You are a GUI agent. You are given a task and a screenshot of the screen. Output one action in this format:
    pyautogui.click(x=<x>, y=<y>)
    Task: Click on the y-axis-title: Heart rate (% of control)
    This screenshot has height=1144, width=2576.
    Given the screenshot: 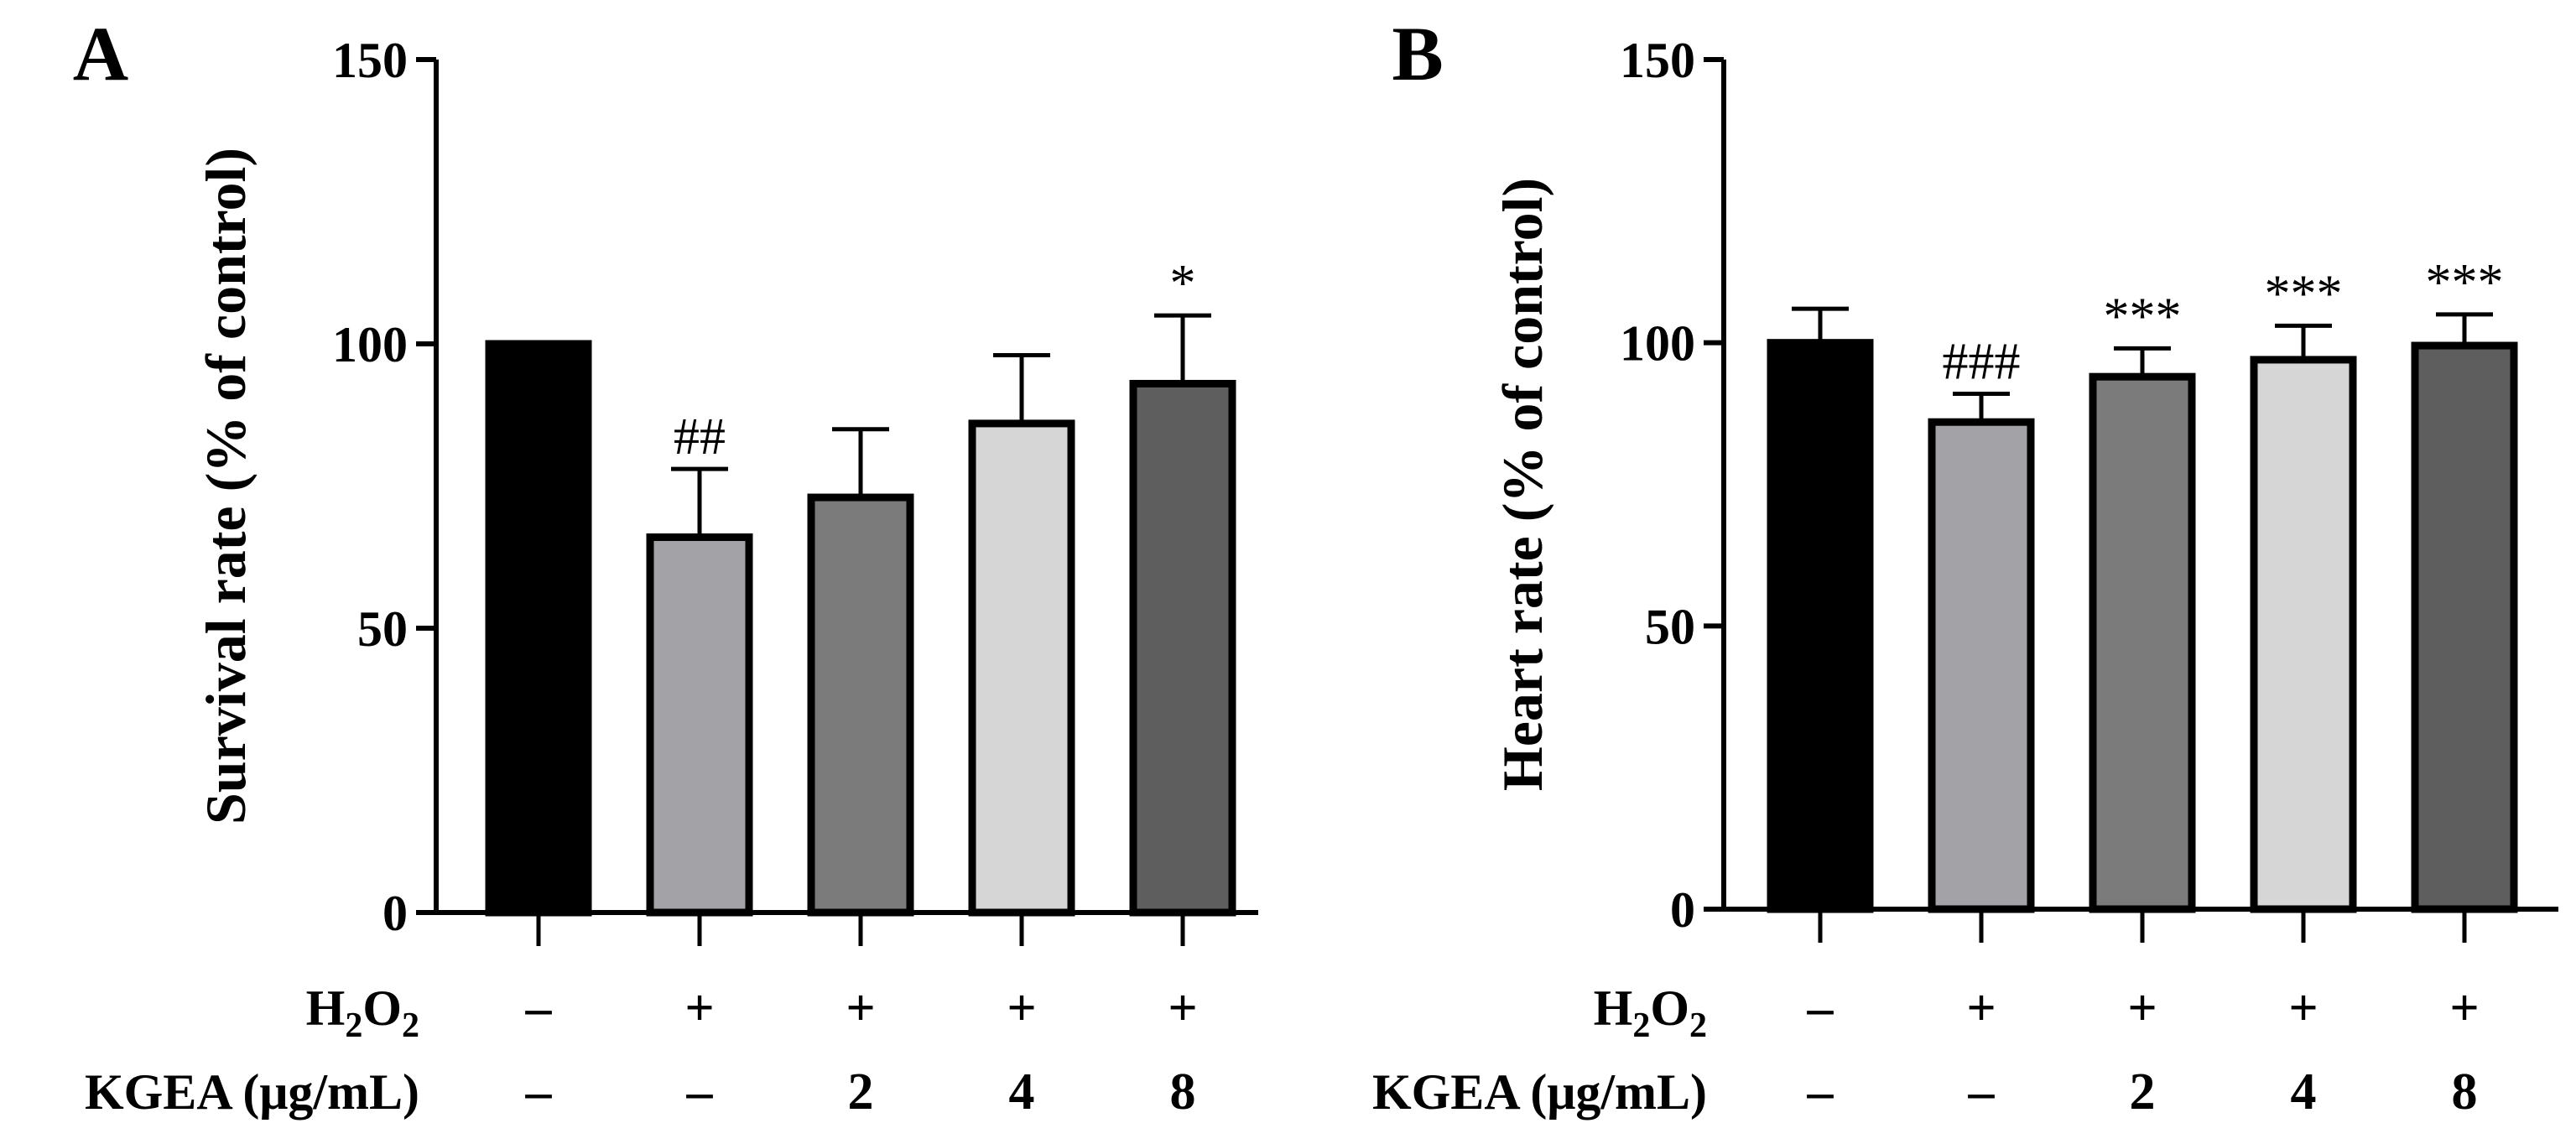 What is the action you would take?
    pyautogui.click(x=1522, y=484)
    